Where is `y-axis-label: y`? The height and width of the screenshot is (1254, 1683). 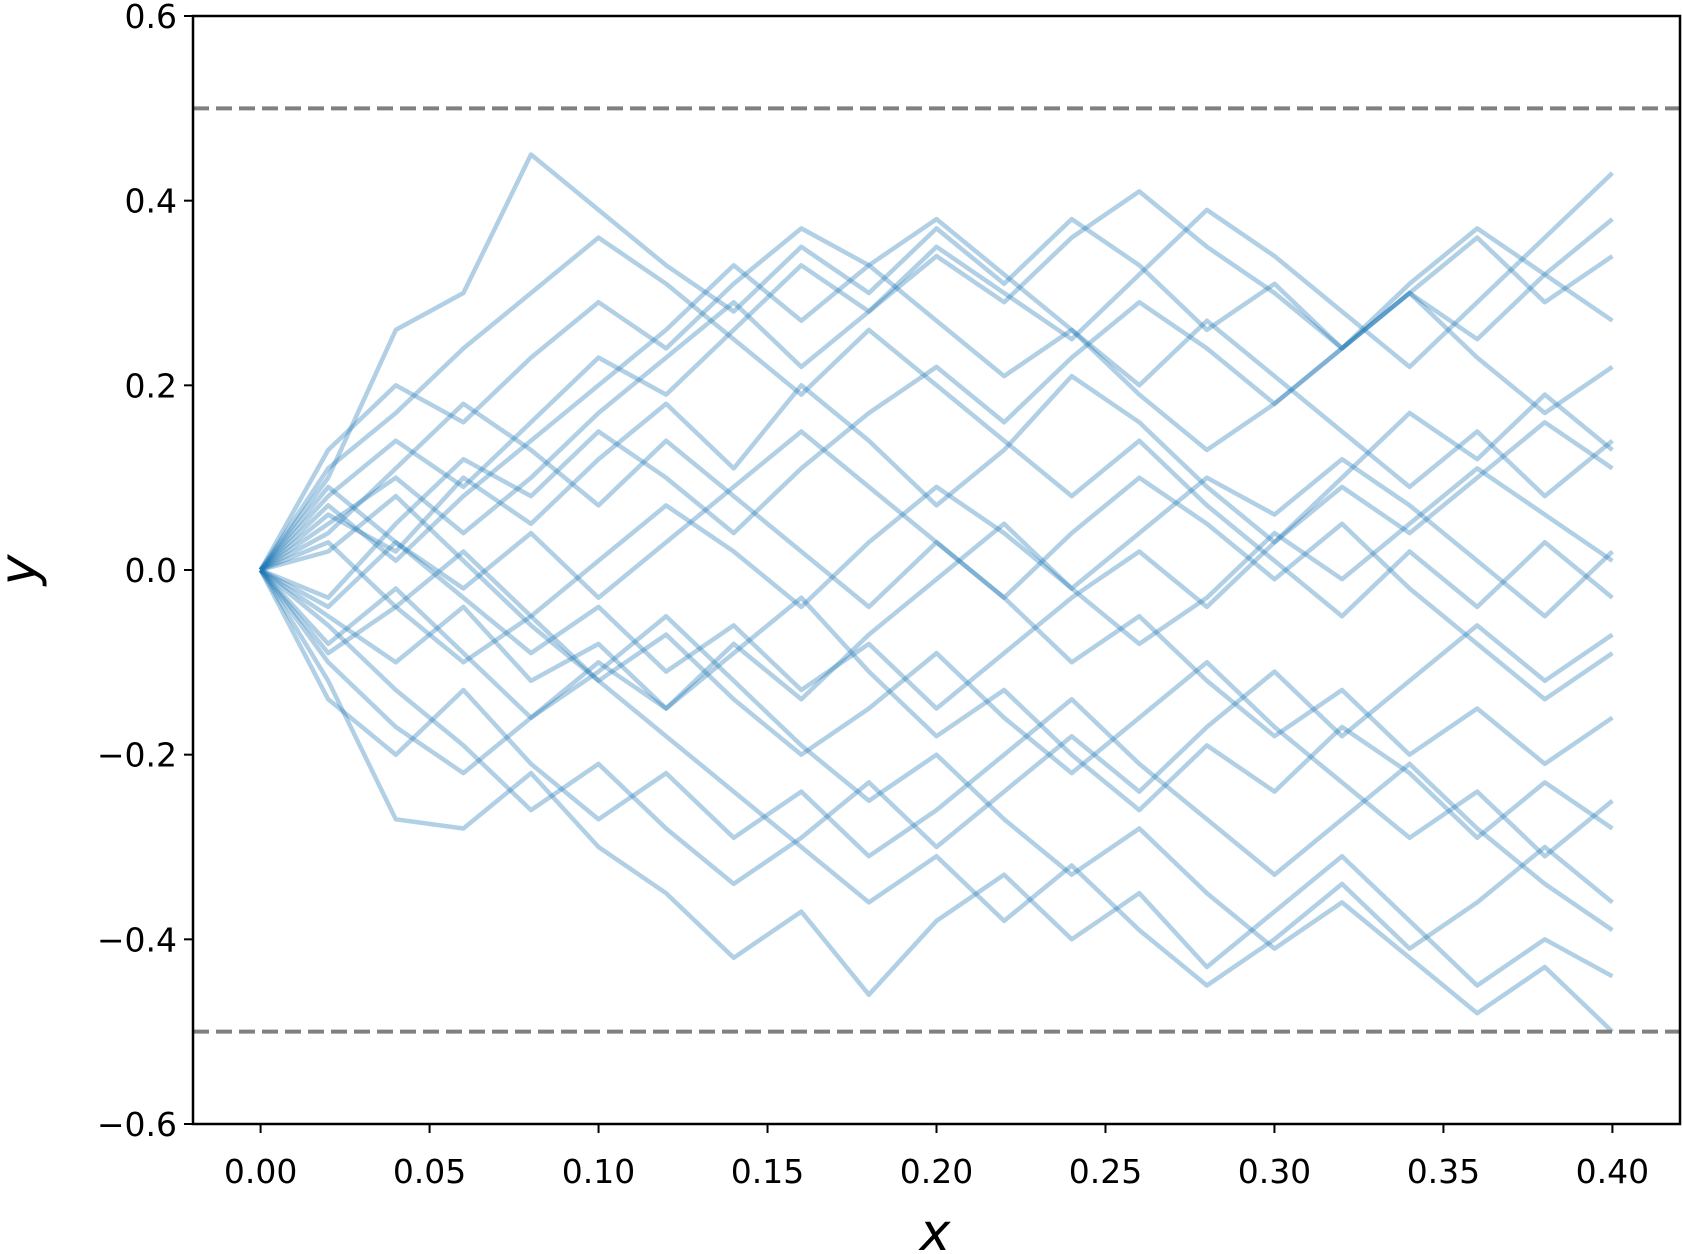 y-axis-label: y is located at coordinates (24, 570).